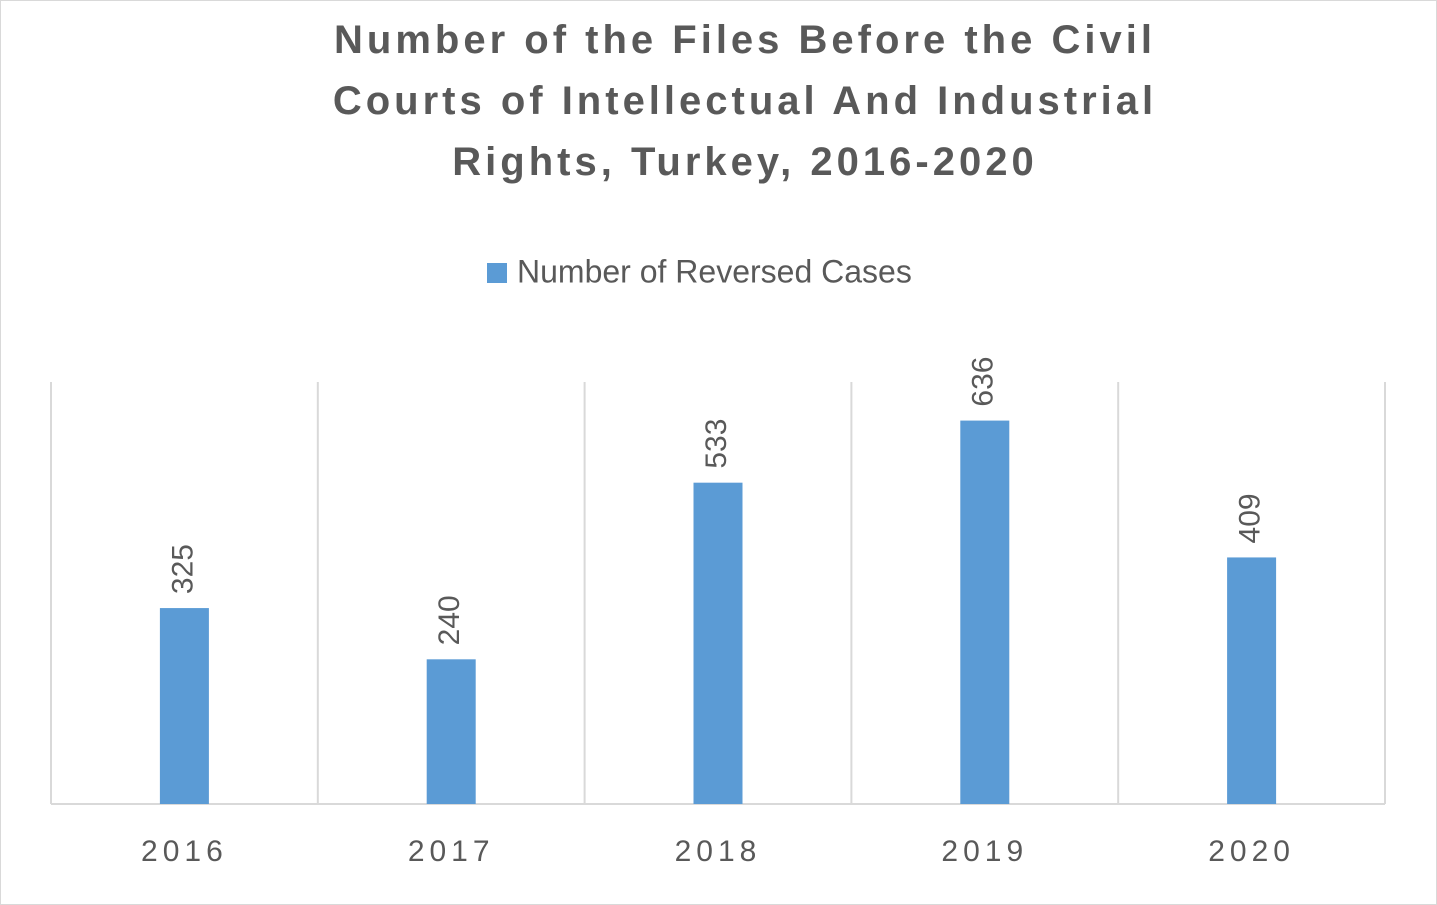 Image resolution: width=1437 pixels, height=905 pixels. Describe the element at coordinates (184, 851) in the screenshot. I see `x-tick-label: 2016` at that location.